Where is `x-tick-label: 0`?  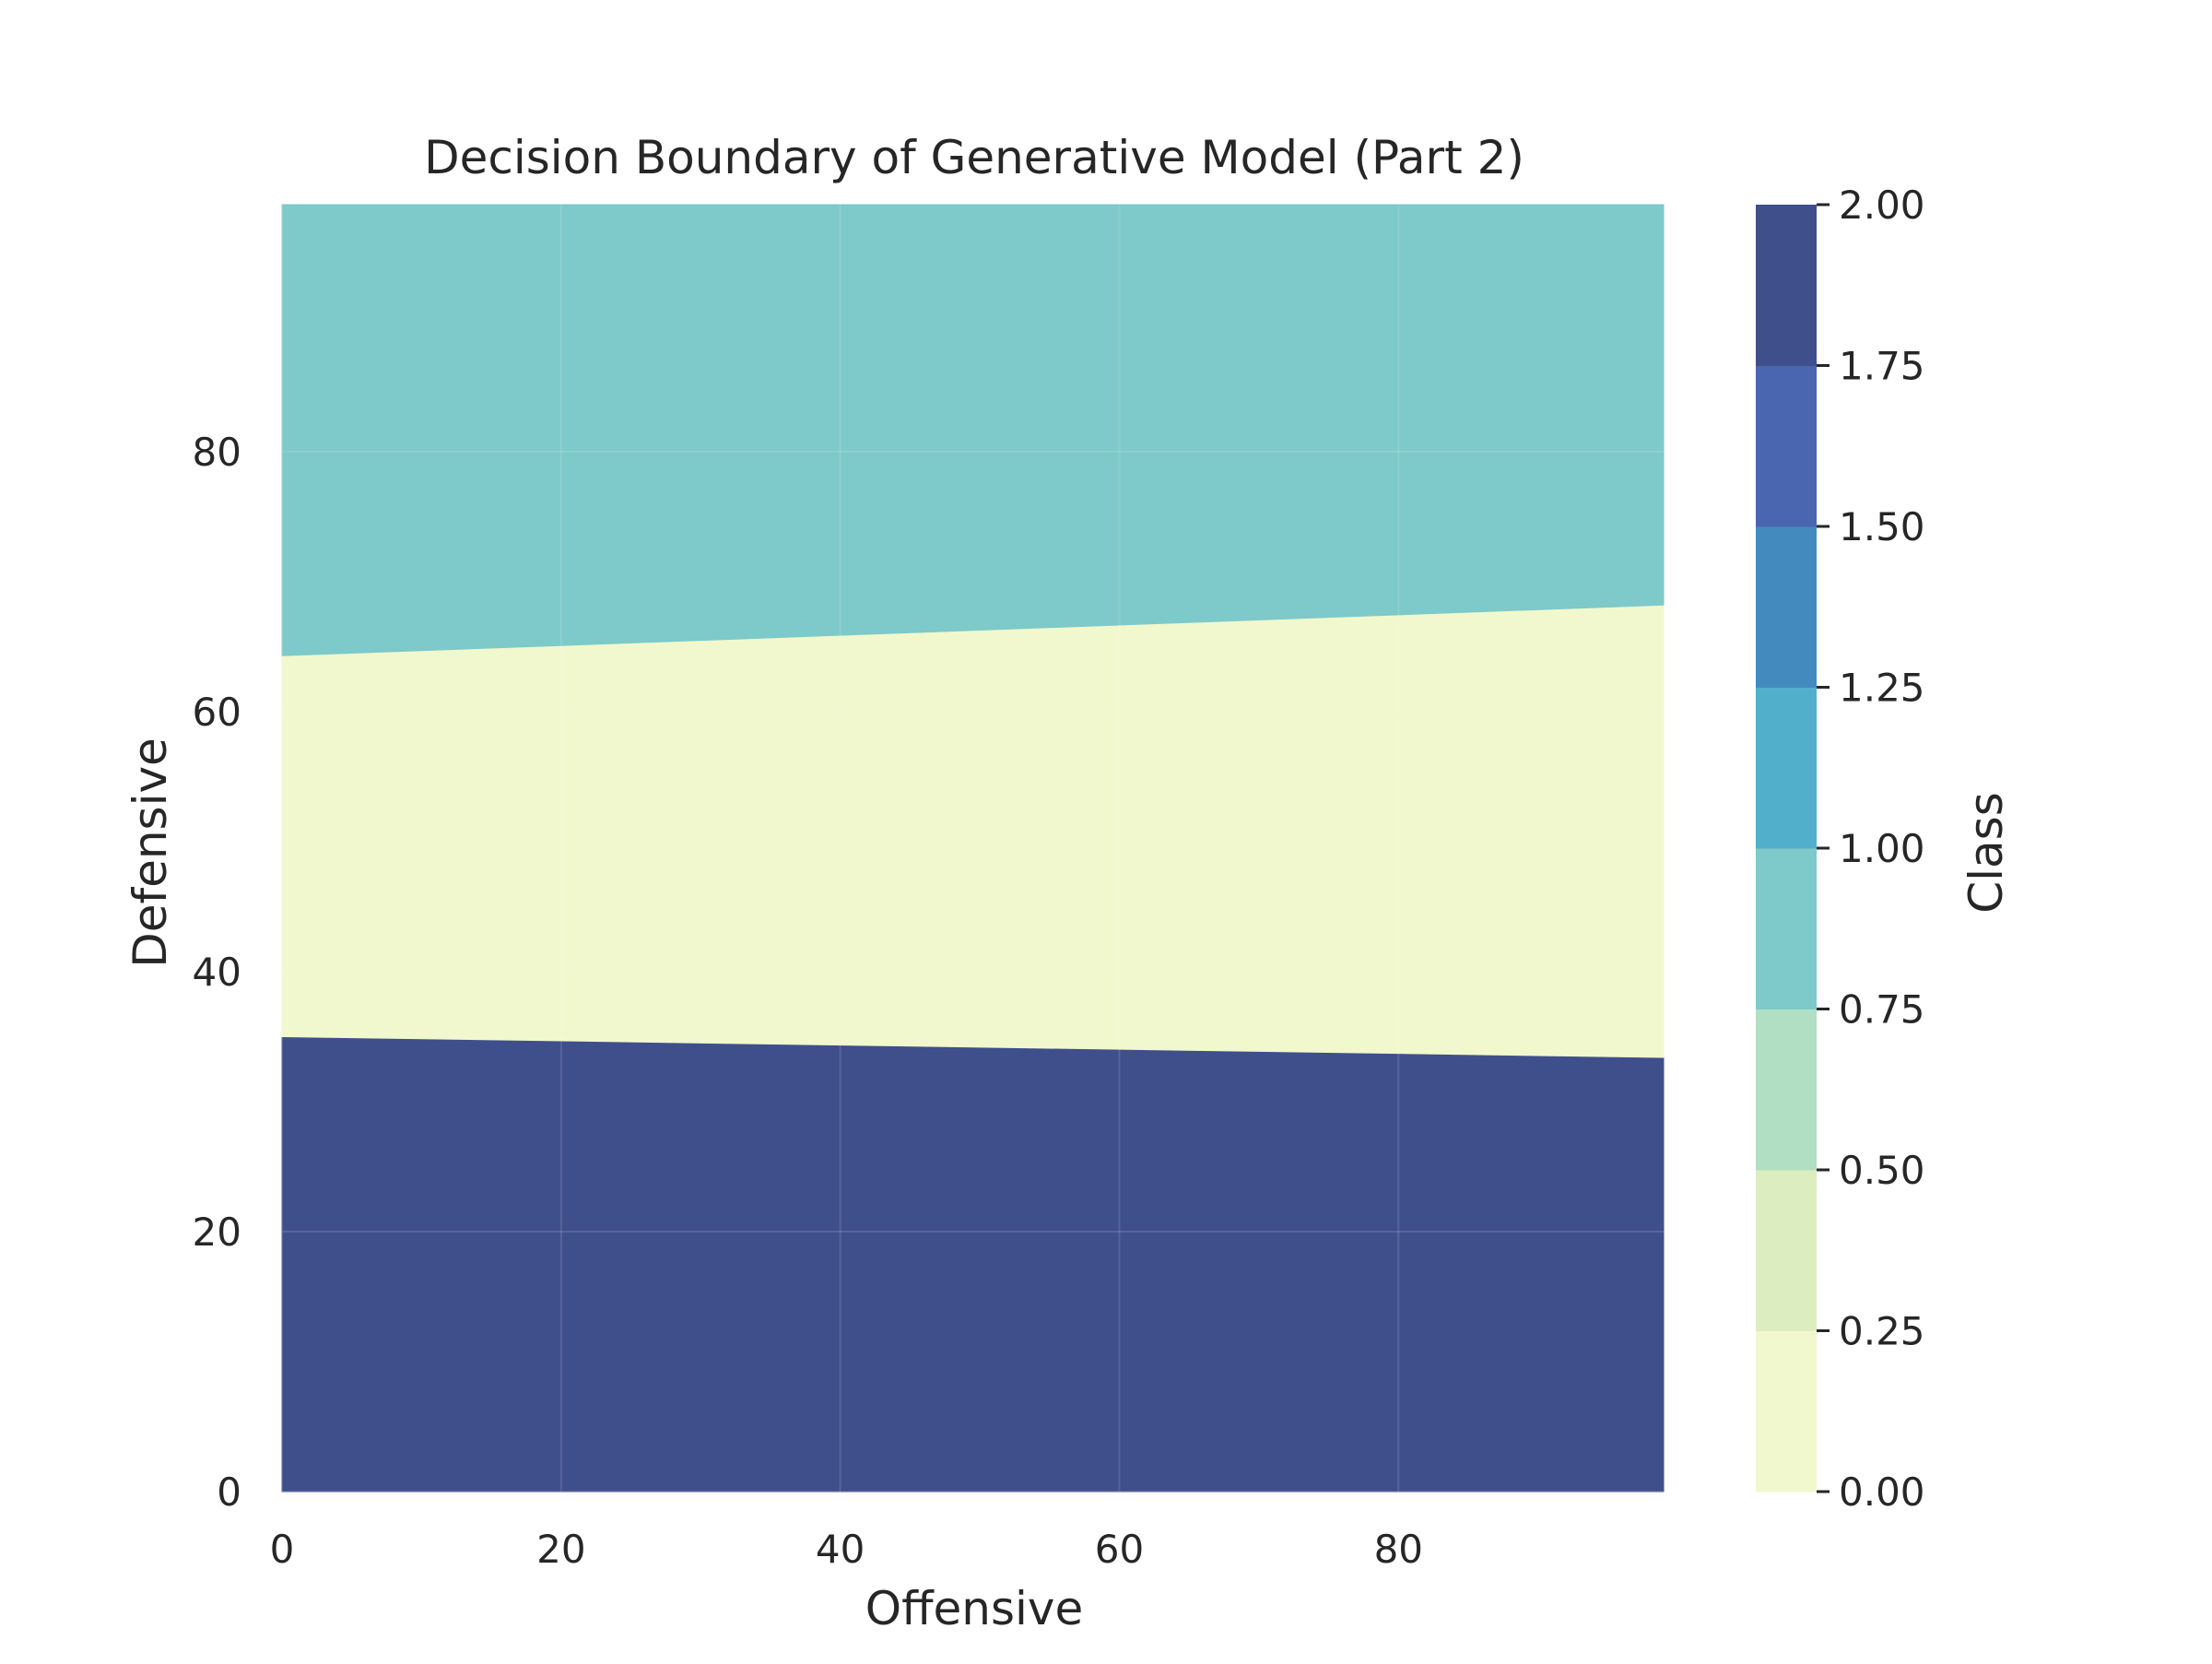
x-tick-label: 0 is located at coordinates (282, 1549).